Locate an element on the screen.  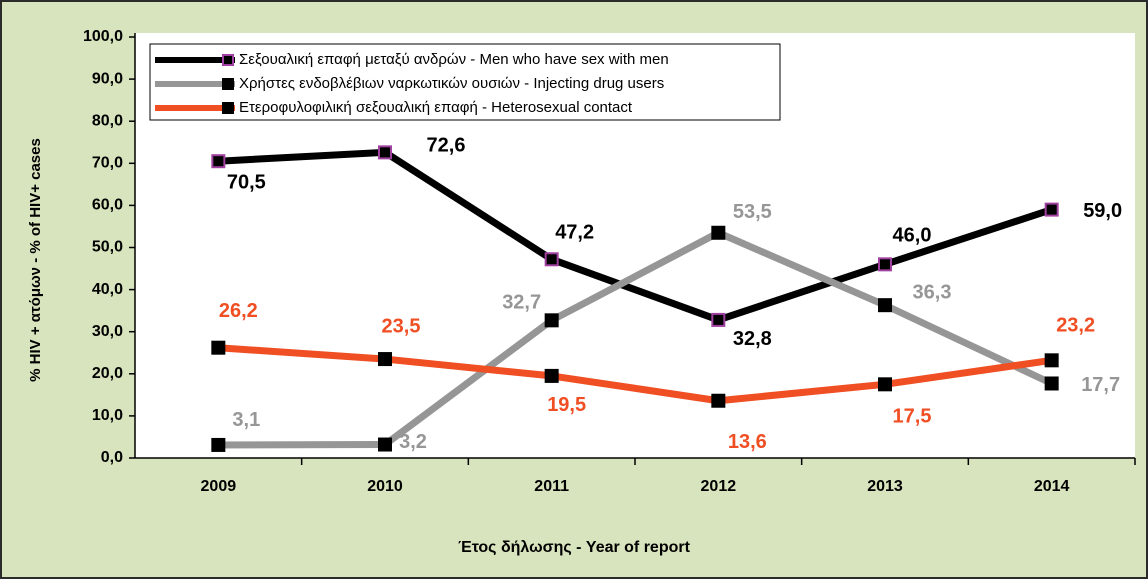
data-label: 3,1 is located at coordinates (246, 420).